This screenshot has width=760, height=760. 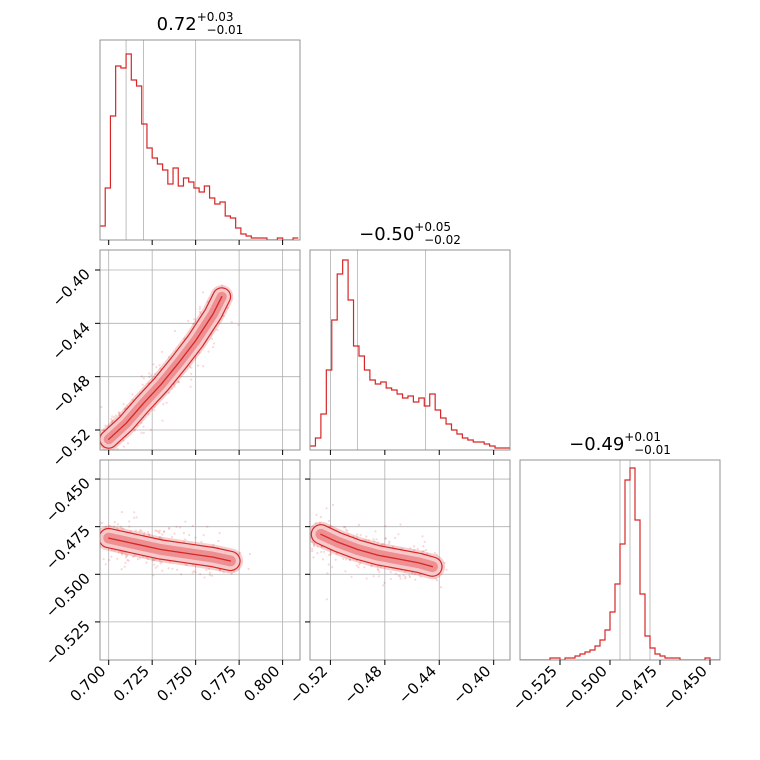 I want to click on hist-title-2: −0.50+0.05 −0.02, so click(x=410, y=233).